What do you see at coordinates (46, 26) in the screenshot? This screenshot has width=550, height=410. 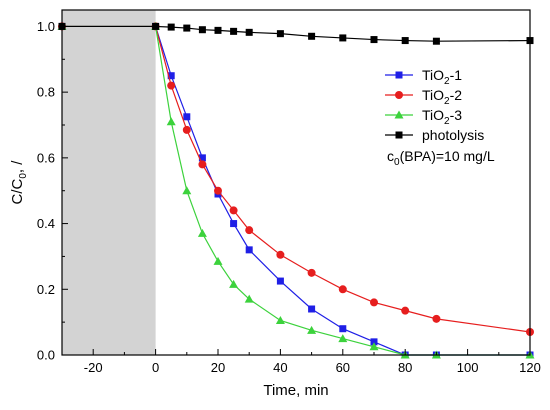 I see `y-tick-label-6: 1.0` at bounding box center [46, 26].